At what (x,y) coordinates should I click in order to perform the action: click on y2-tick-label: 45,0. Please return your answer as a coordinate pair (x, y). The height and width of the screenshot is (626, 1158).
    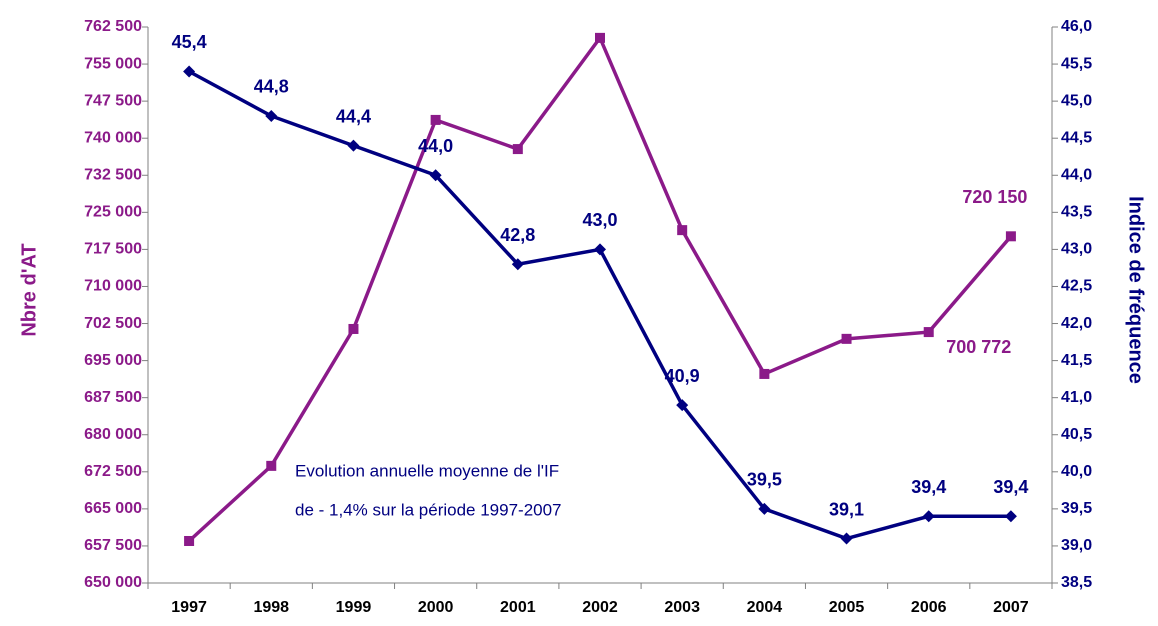
    Looking at the image, I should click on (1076, 100).